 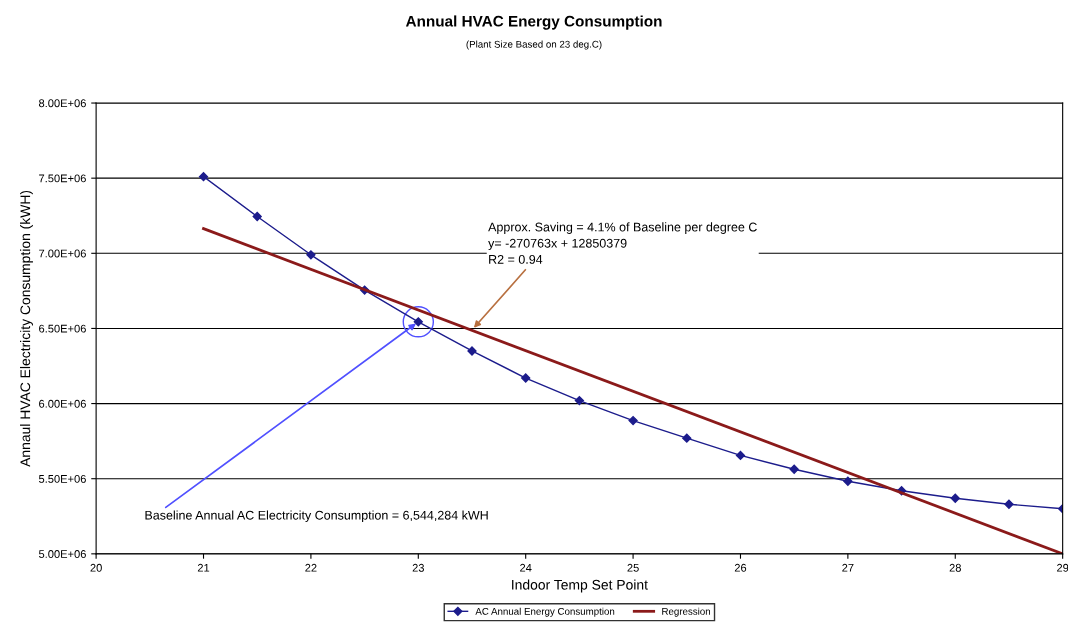 What do you see at coordinates (686, 612) in the screenshot?
I see `legend-label: Regression` at bounding box center [686, 612].